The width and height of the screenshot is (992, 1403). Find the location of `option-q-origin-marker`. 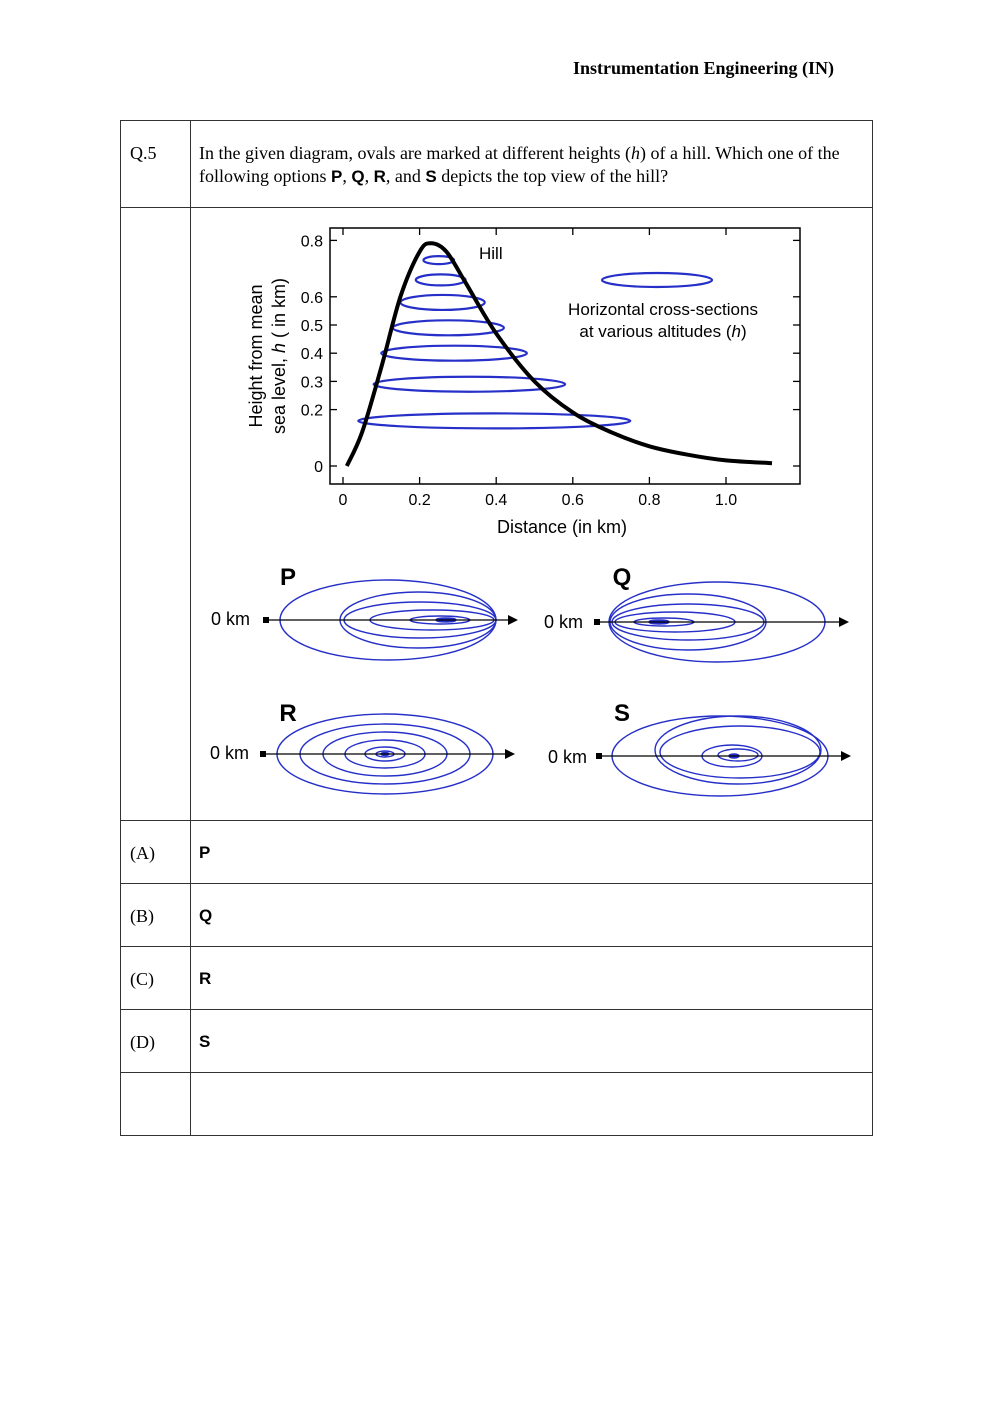

option-q-origin-marker is located at coordinates (597, 622).